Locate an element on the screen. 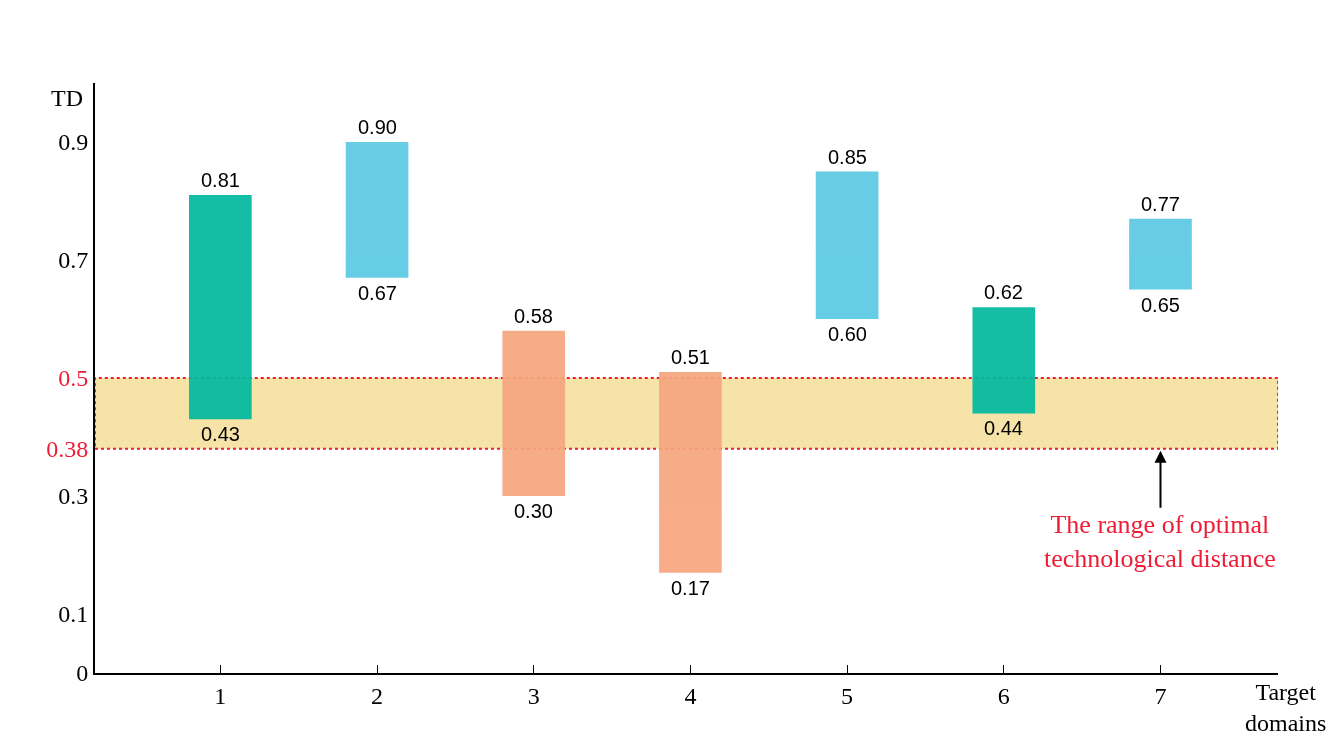 The width and height of the screenshot is (1338, 744). annotation: 0.62 is located at coordinates (1003, 292).